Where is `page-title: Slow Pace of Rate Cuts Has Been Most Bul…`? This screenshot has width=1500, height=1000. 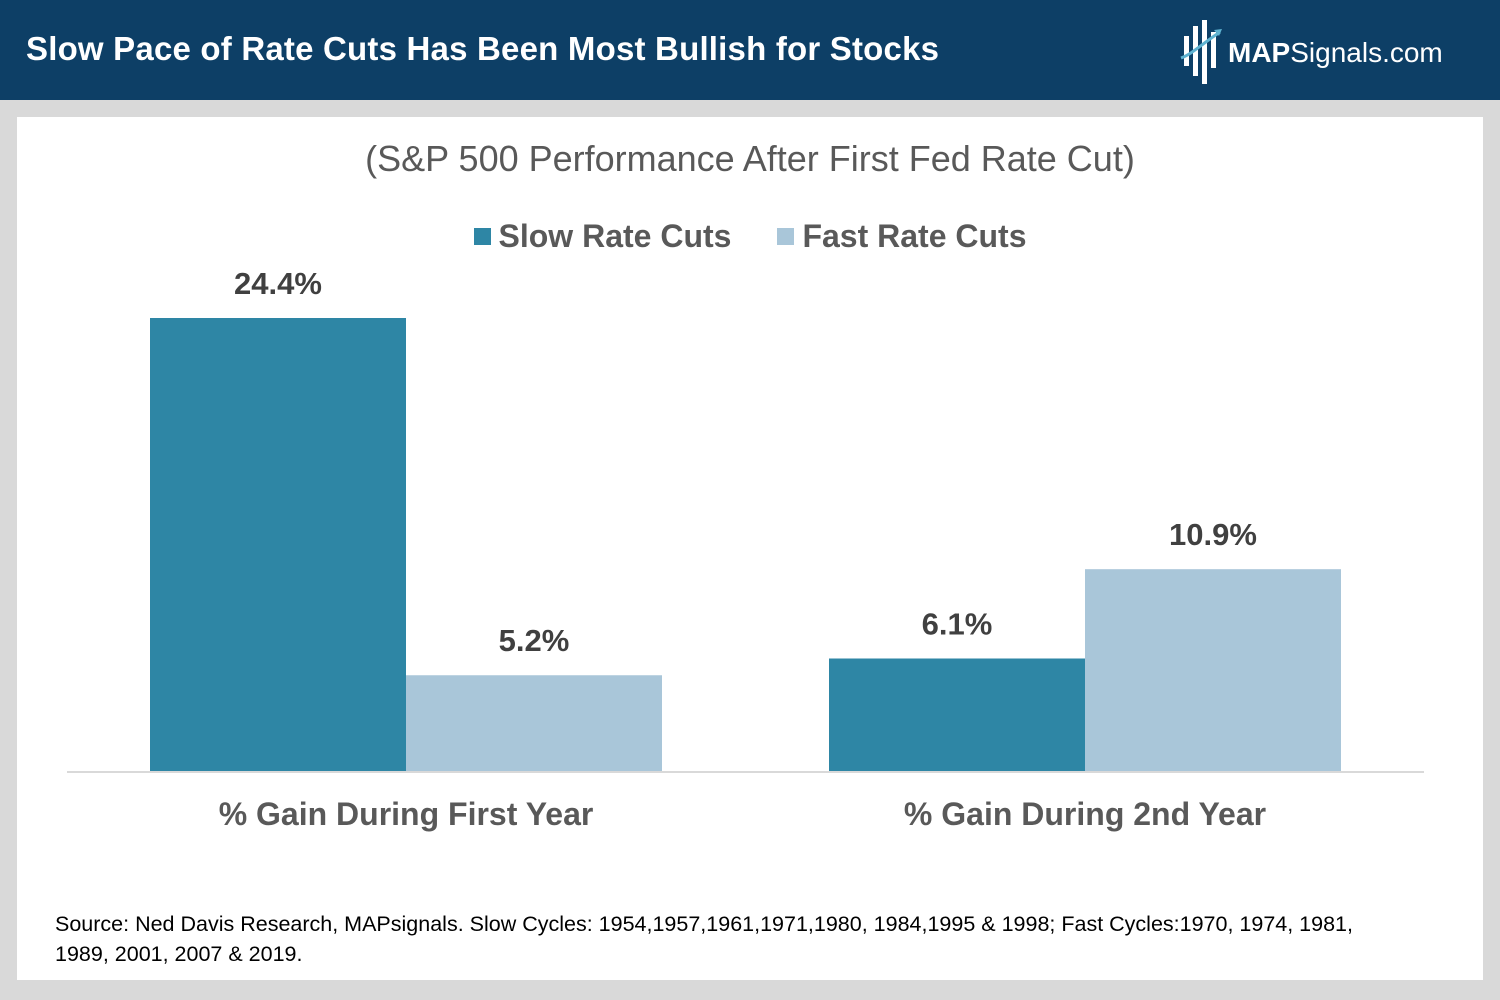
page-title: Slow Pace of Rate Cuts Has Been Most Bul… is located at coordinates (483, 48).